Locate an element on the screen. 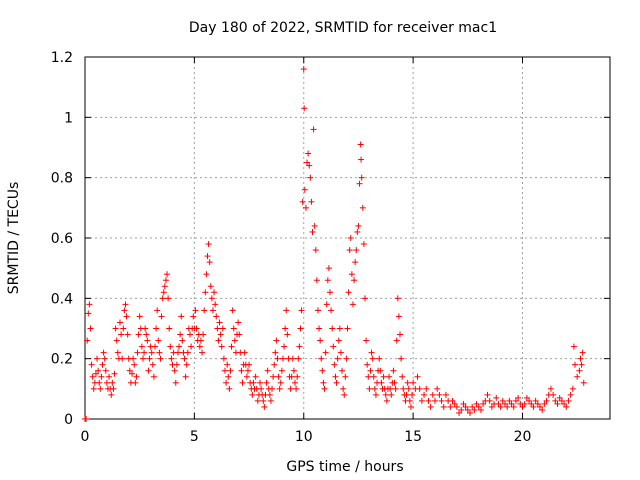 The image size is (640, 480). y-tick-label: 0.8 is located at coordinates (62, 179).